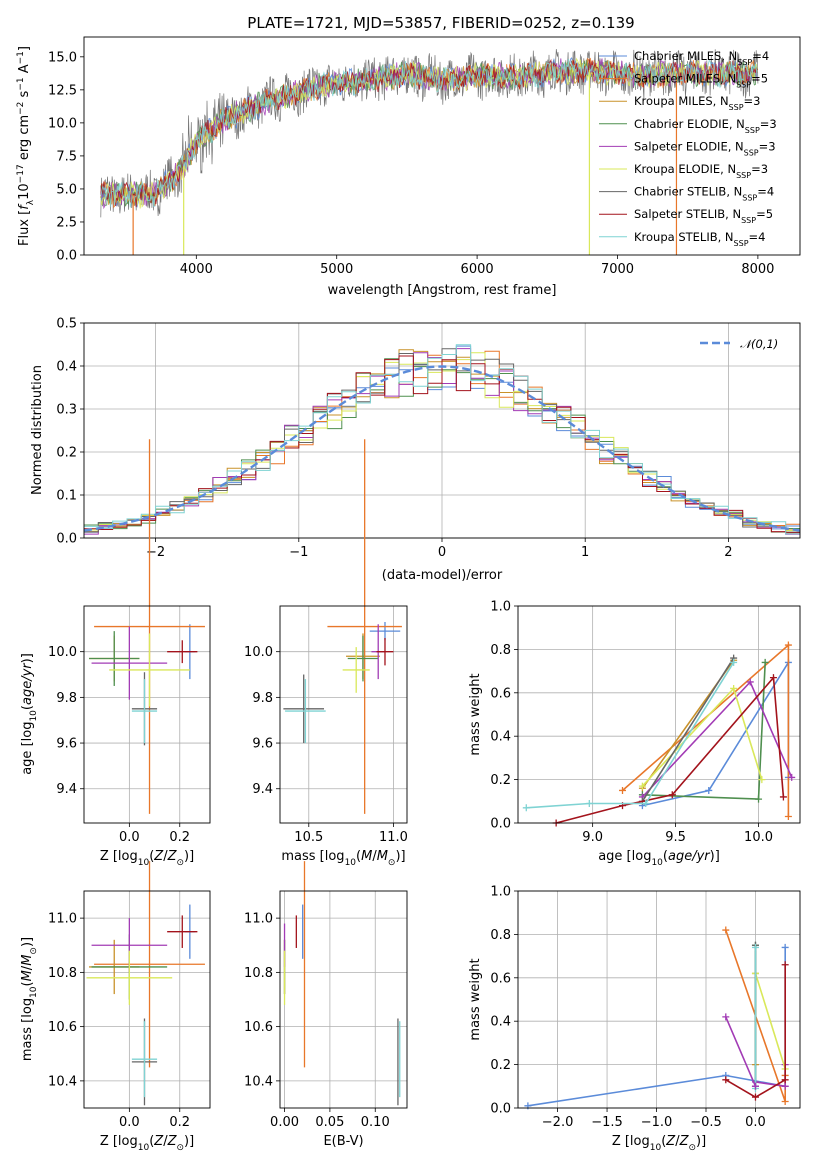 The width and height of the screenshot is (819, 1170). I want to click on y-axis-label: mass [log10(M/M⊙)], so click(29, 999).